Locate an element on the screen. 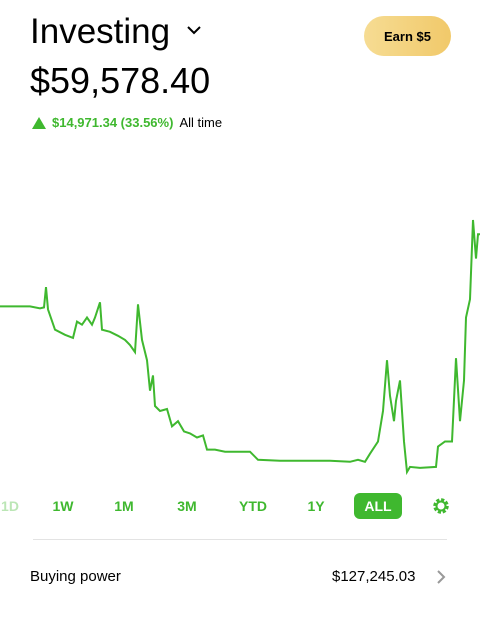 Image resolution: width=480 pixels, height=622 pixels. timeframe-button: 3M is located at coordinates (187, 506).